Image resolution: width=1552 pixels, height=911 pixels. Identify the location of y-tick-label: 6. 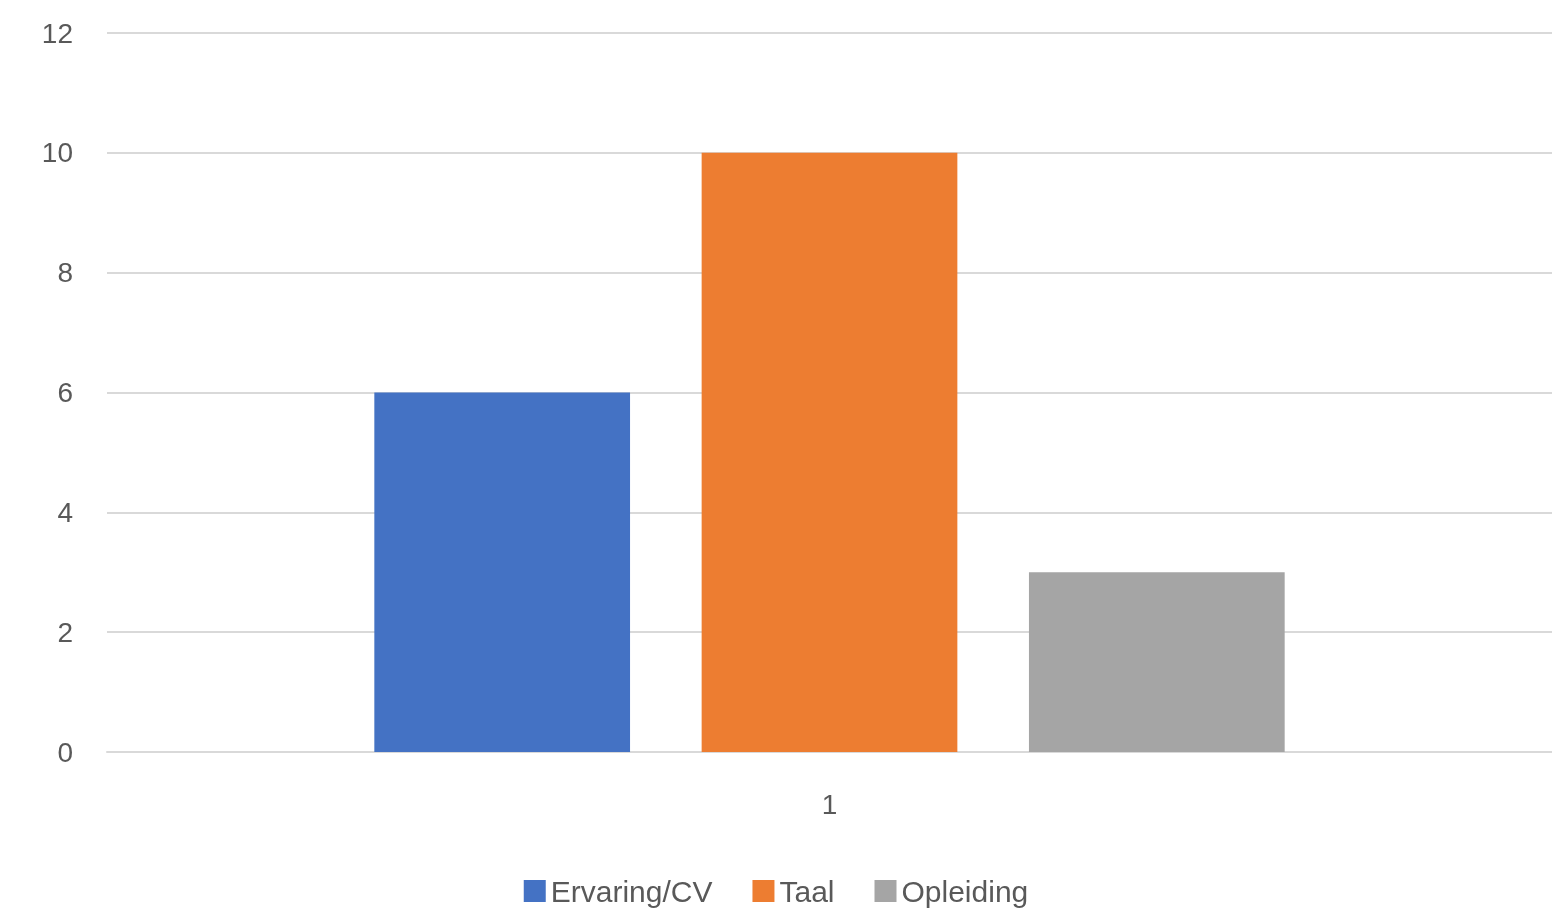
(65, 392).